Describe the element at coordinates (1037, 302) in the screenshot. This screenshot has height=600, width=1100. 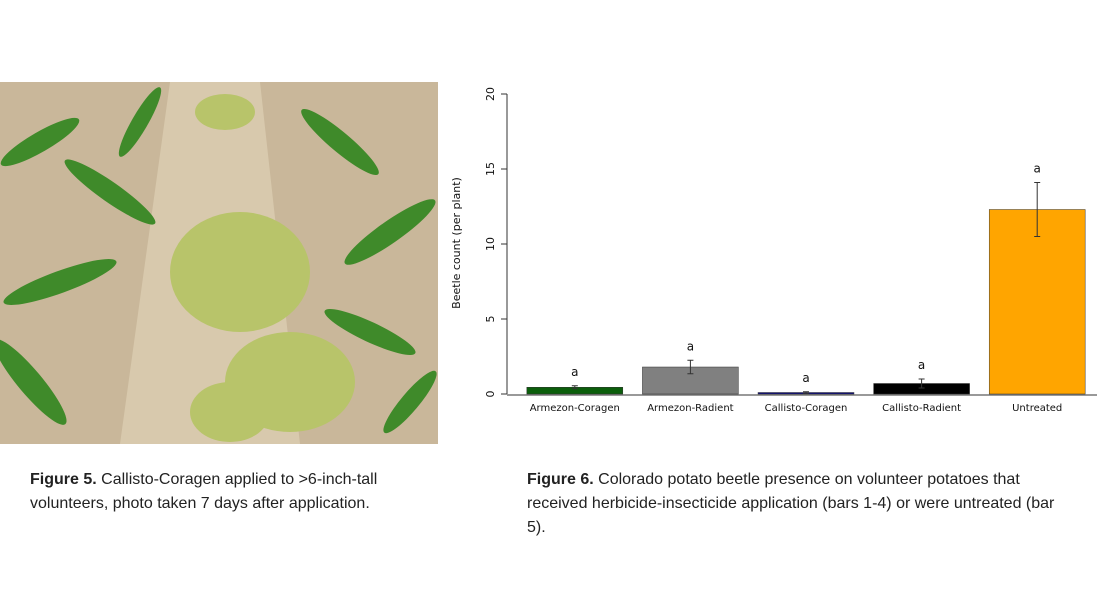
I see `bar` at that location.